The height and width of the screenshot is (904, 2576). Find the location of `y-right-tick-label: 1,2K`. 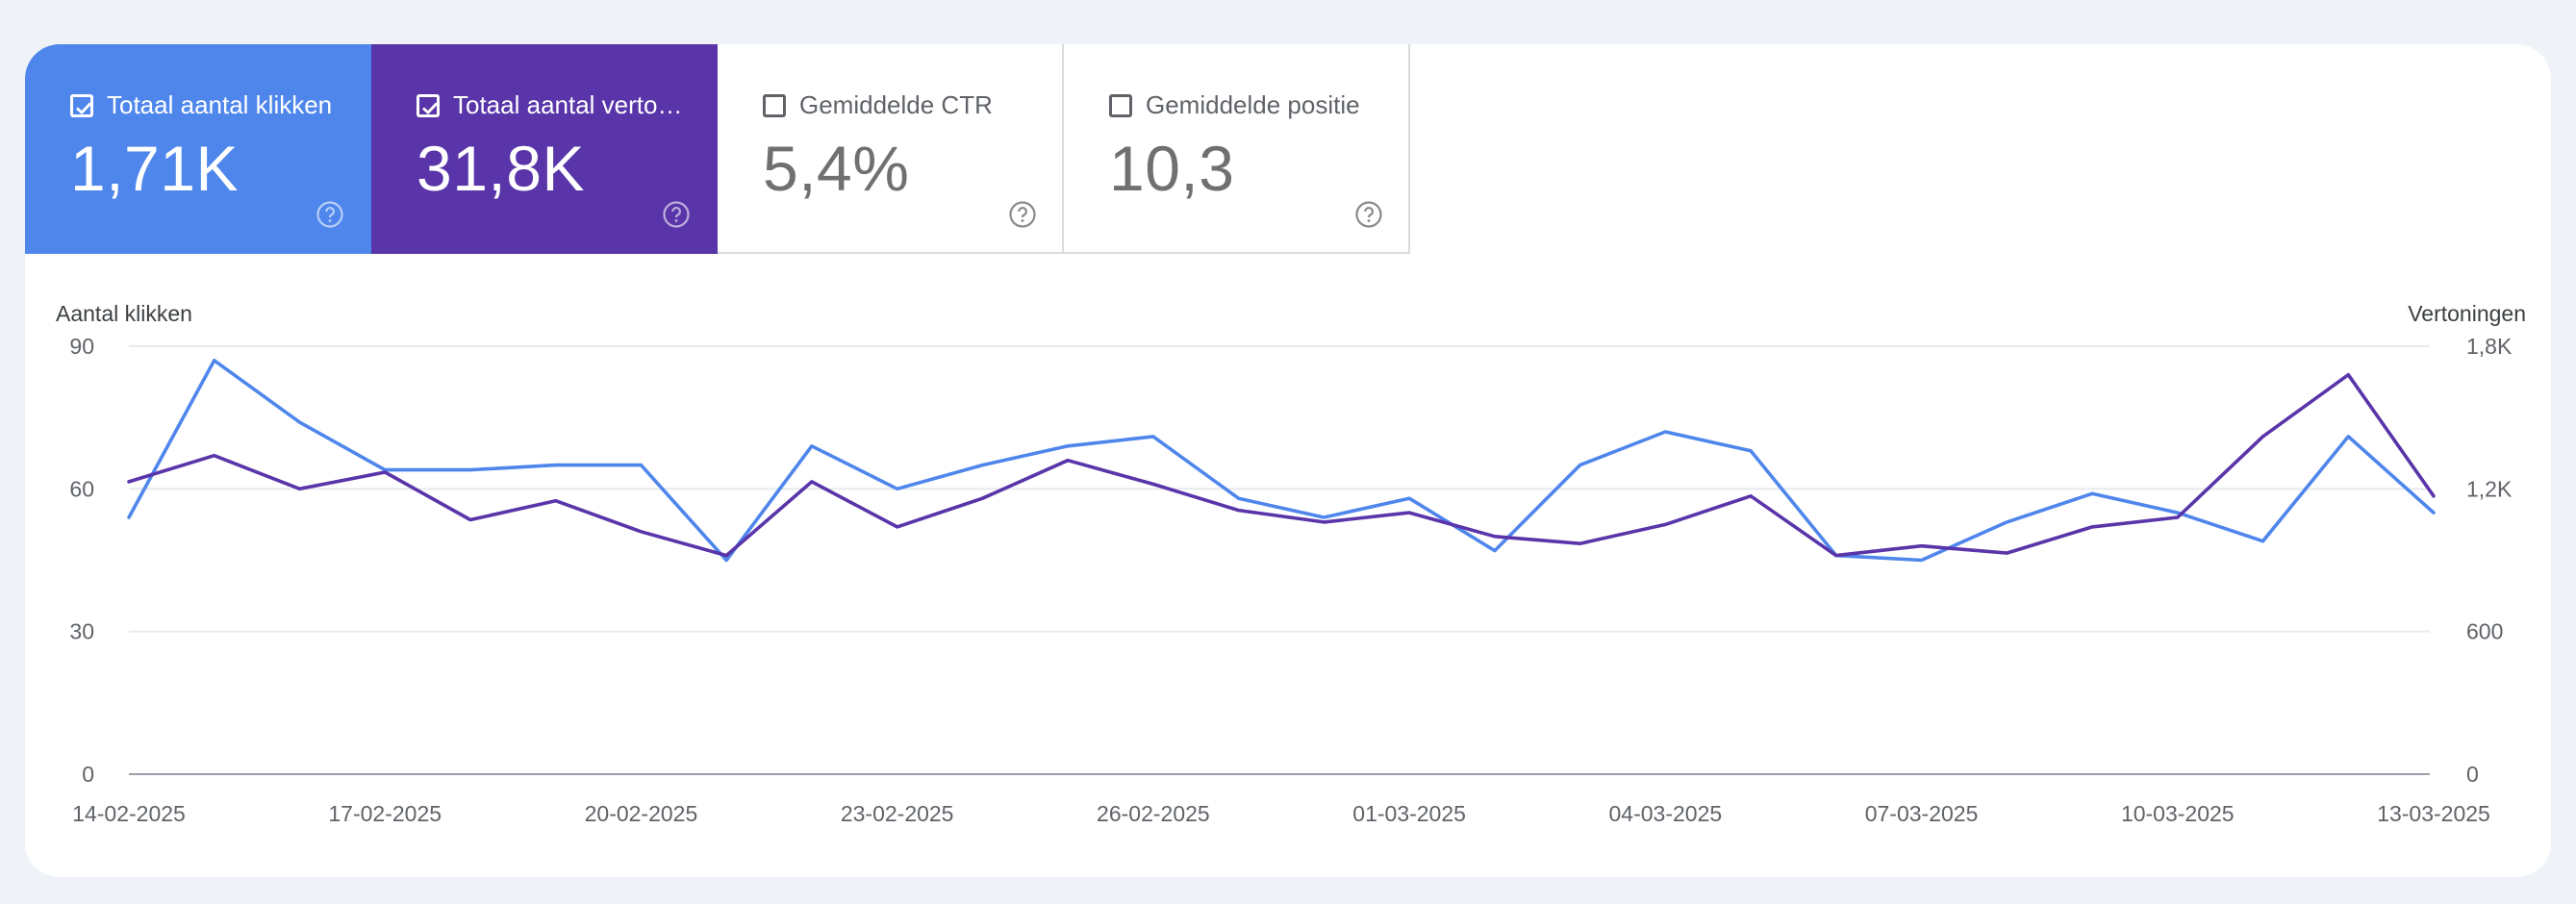

y-right-tick-label: 1,2K is located at coordinates (2489, 488).